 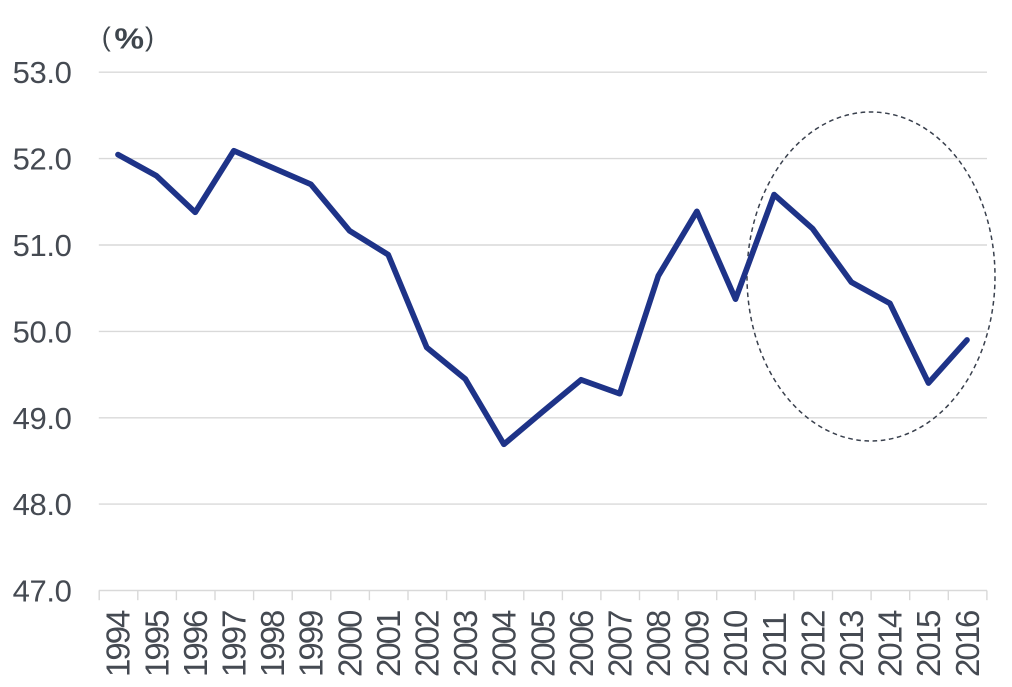 I want to click on svg-text: 2003, so click(x=465, y=644).